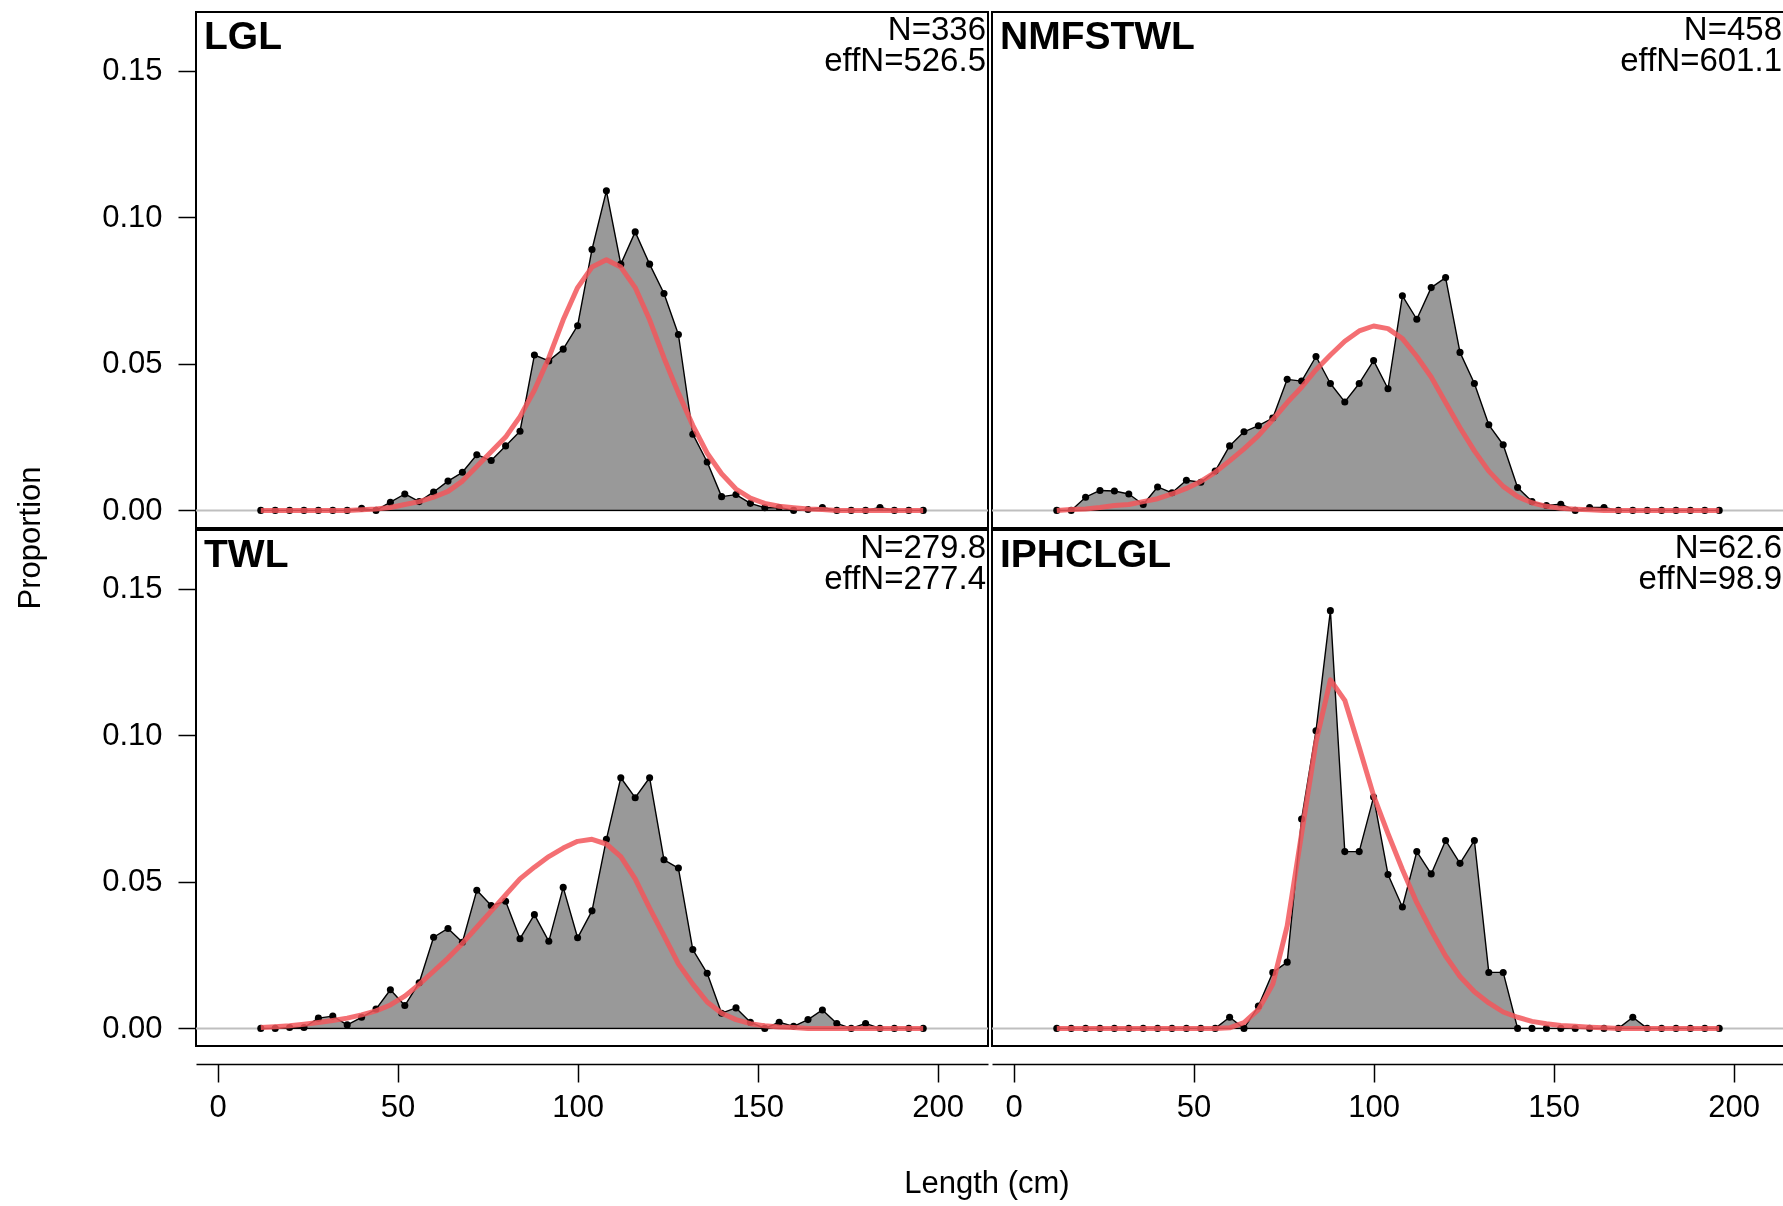 The height and width of the screenshot is (1206, 1783). Describe the element at coordinates (246, 553) in the screenshot. I see `chart-title: TWL` at that location.